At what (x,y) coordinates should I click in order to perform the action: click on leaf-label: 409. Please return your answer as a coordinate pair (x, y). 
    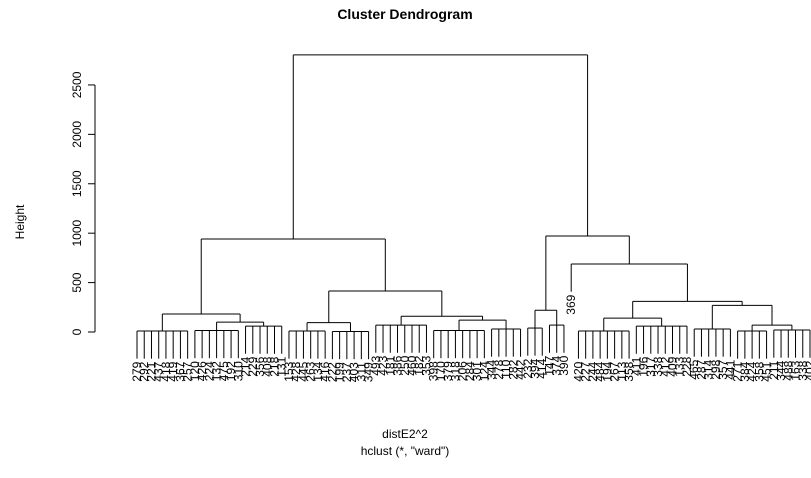
    Looking at the image, I should click on (673, 366).